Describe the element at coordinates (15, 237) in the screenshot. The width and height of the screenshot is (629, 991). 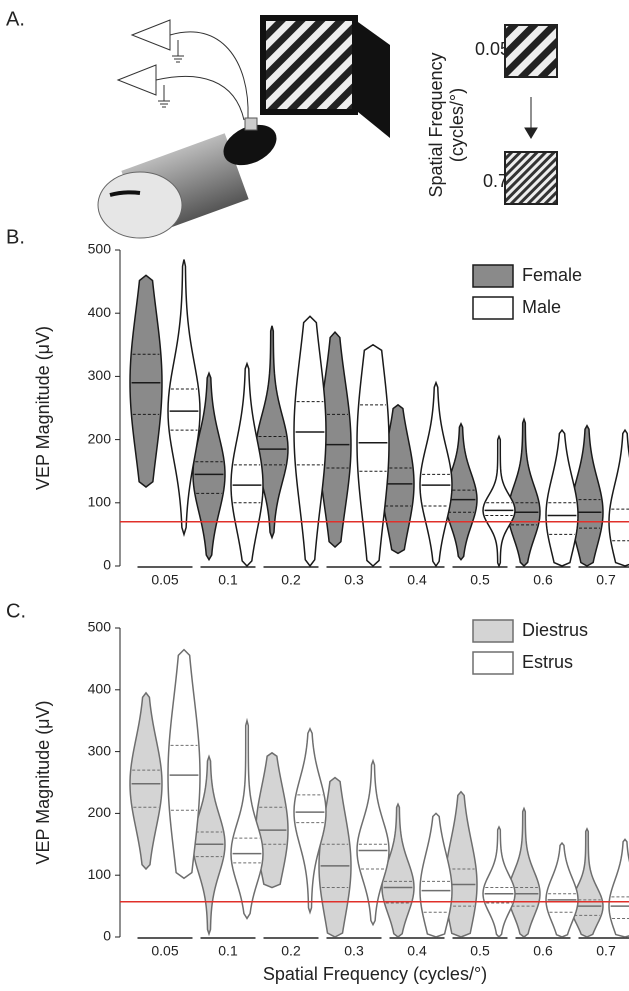
I see `panel-label: B.` at that location.